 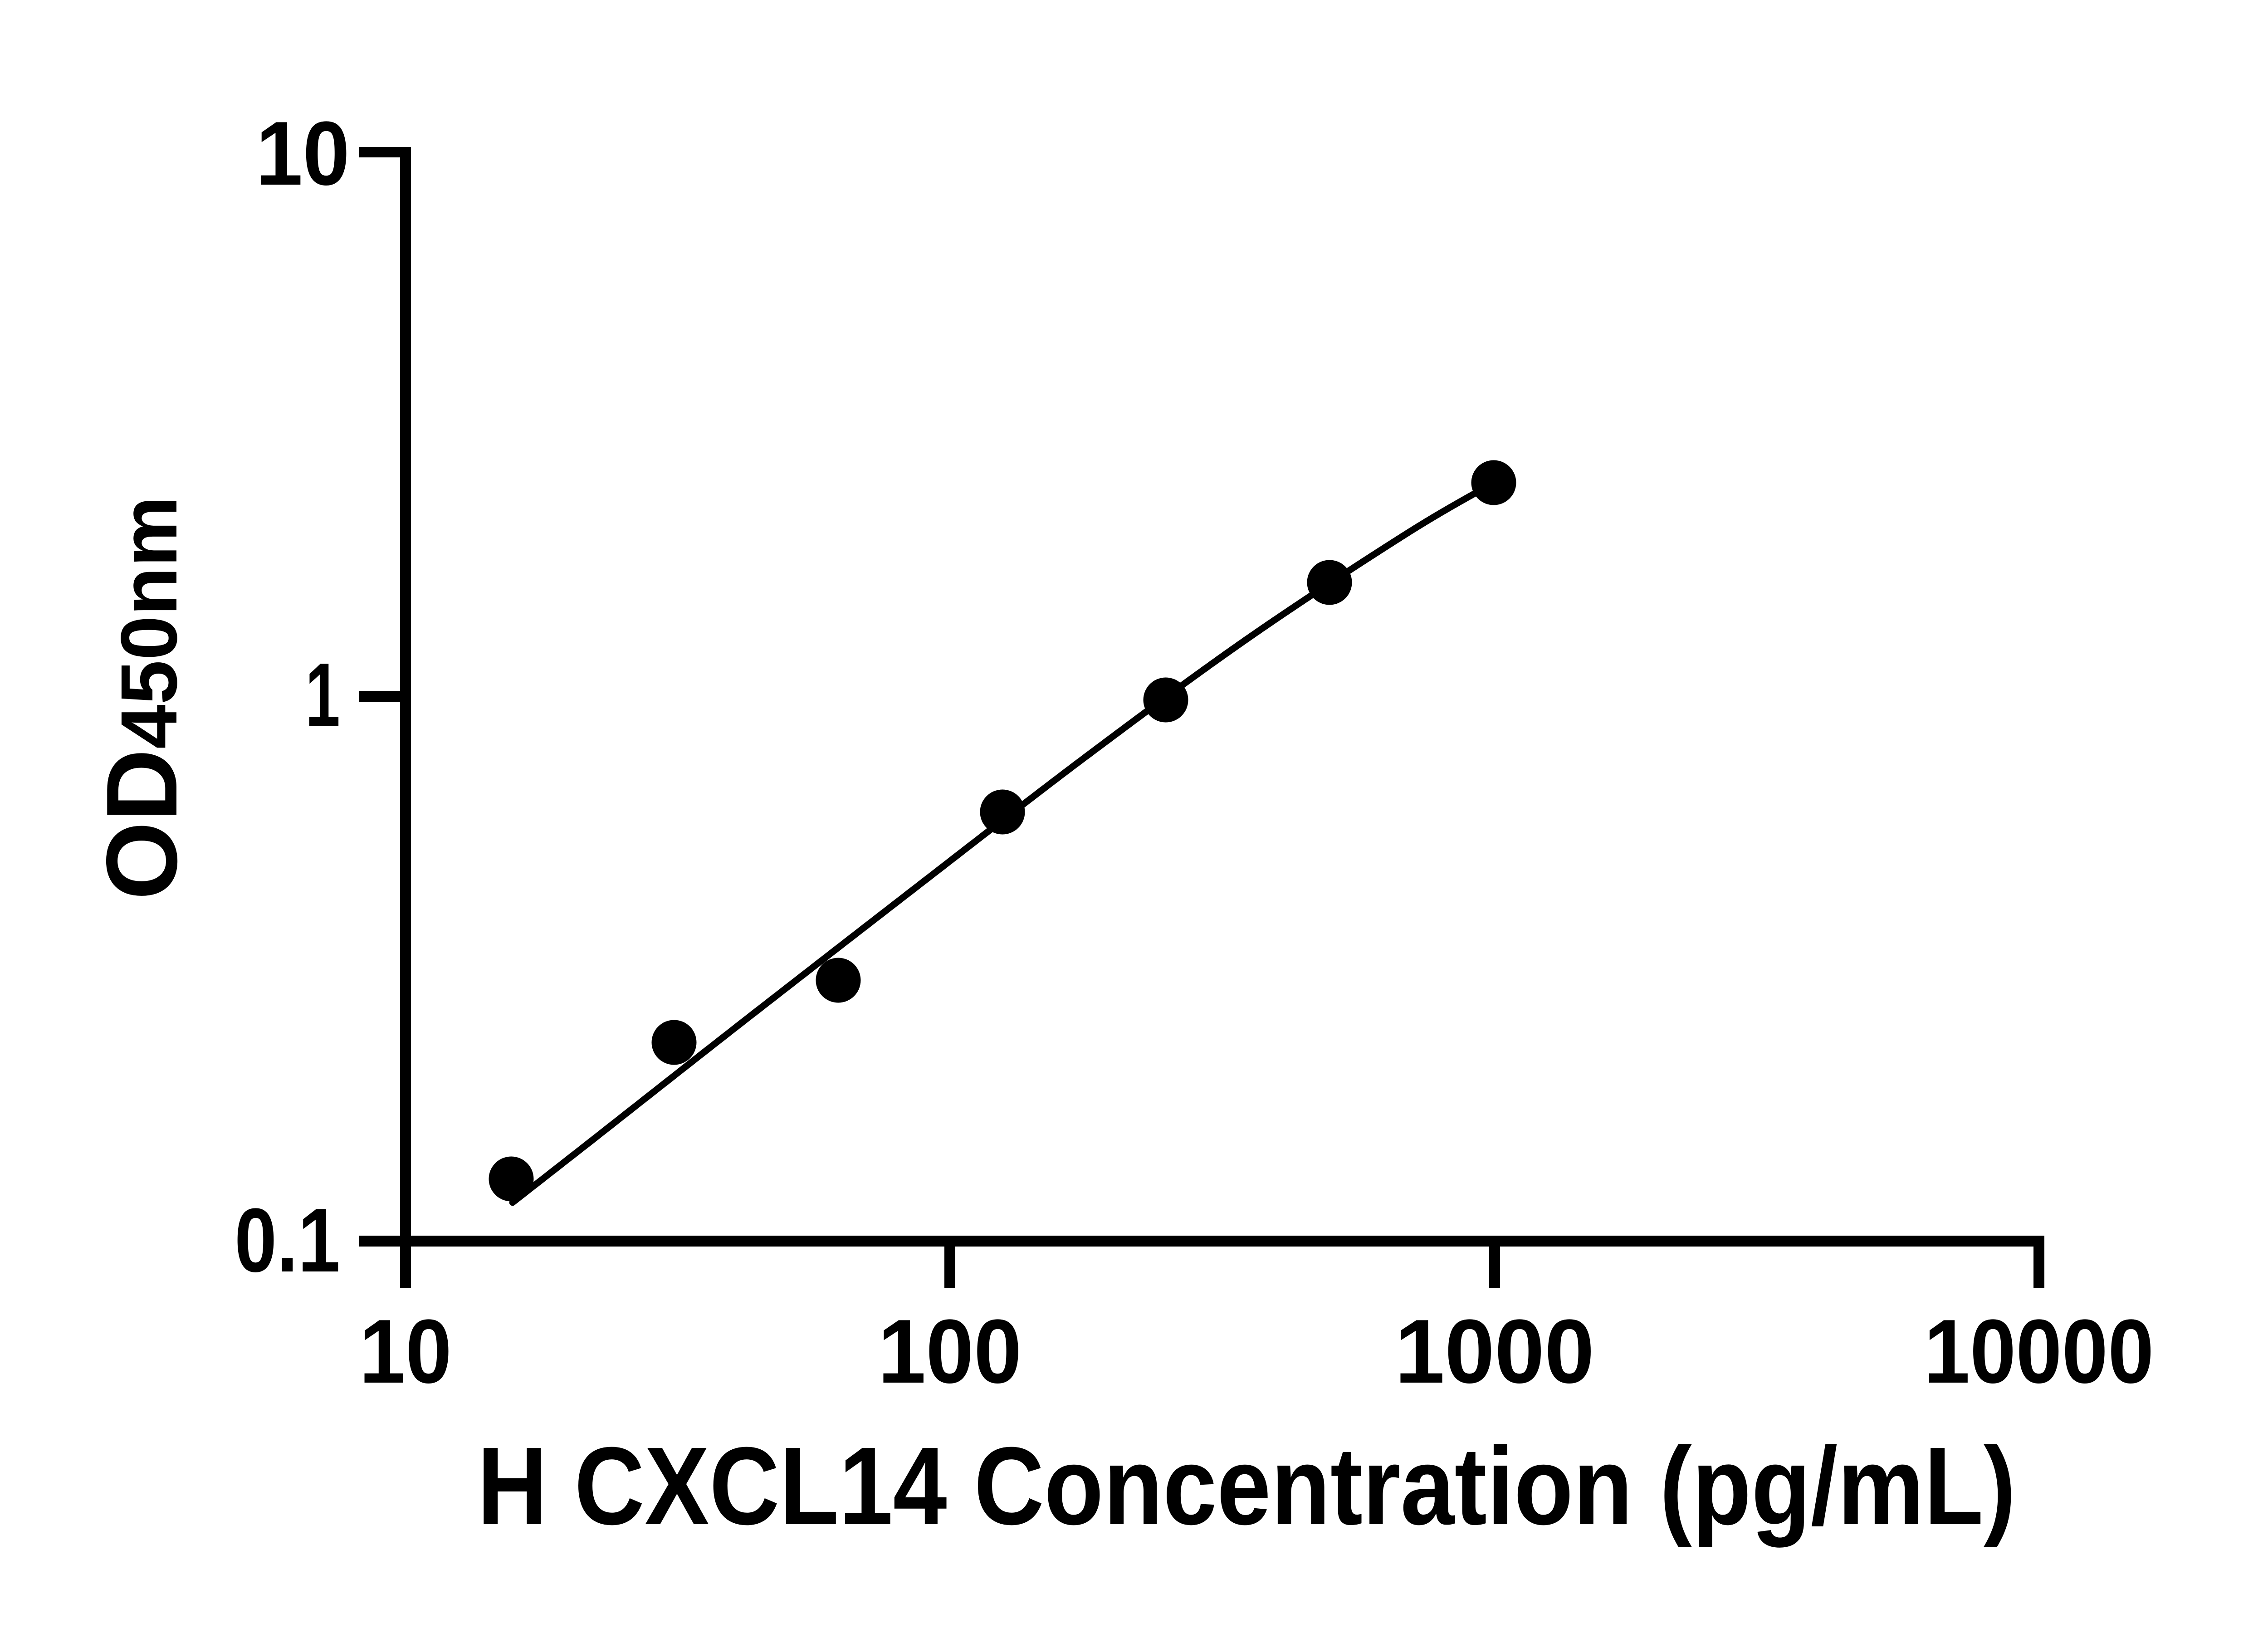 What do you see at coordinates (288, 1240) in the screenshot?
I see `svg-text: 0.1` at bounding box center [288, 1240].